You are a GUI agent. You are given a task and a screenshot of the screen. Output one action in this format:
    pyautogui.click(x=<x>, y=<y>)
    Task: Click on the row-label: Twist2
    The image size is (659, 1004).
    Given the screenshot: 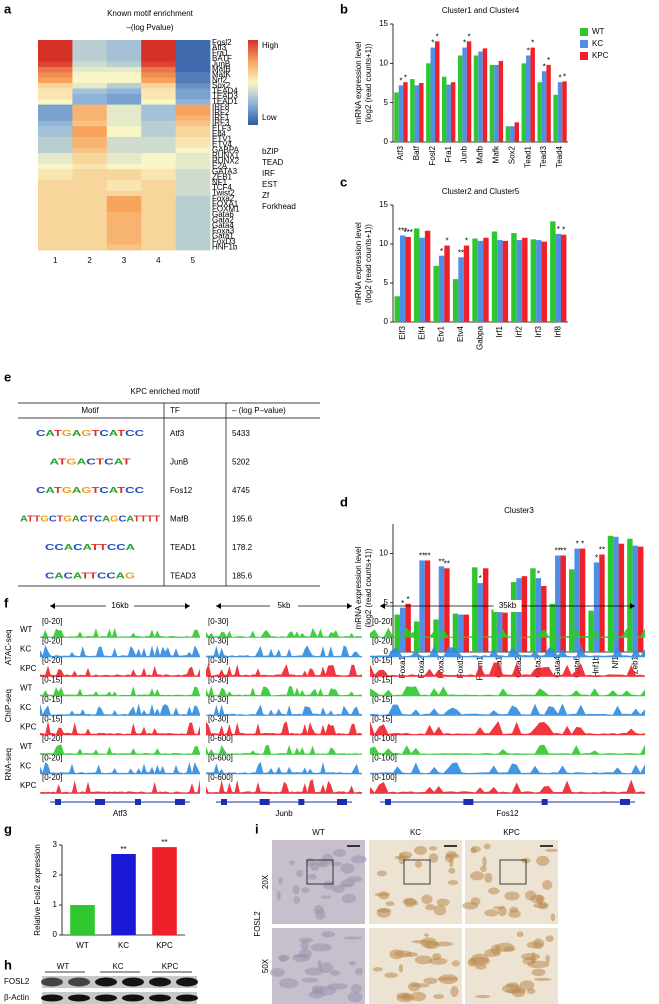 What is the action you would take?
    pyautogui.click(x=223, y=193)
    